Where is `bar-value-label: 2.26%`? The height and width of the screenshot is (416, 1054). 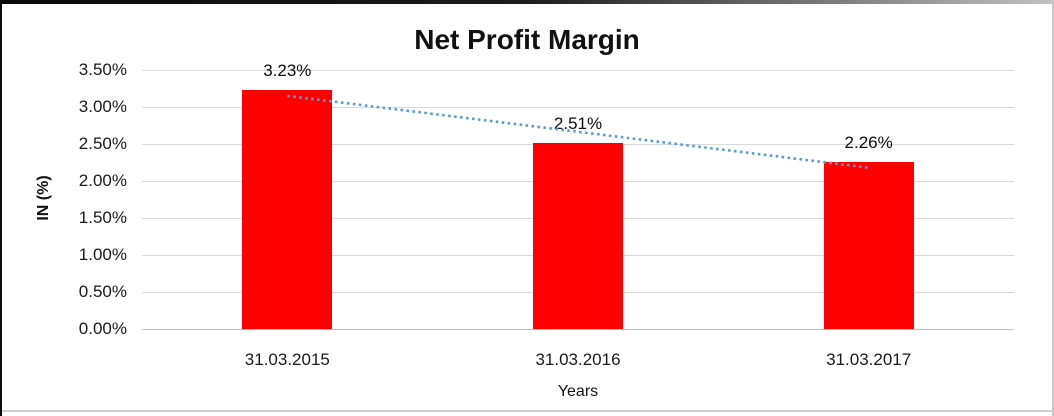 bar-value-label: 2.26% is located at coordinates (868, 142).